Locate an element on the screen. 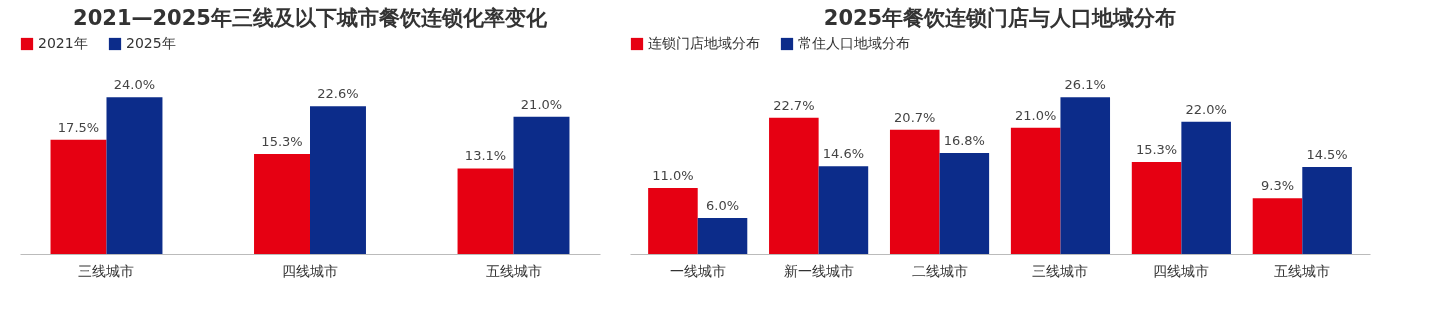 The image size is (1440, 320). data-label: 14.6% is located at coordinates (843, 154).